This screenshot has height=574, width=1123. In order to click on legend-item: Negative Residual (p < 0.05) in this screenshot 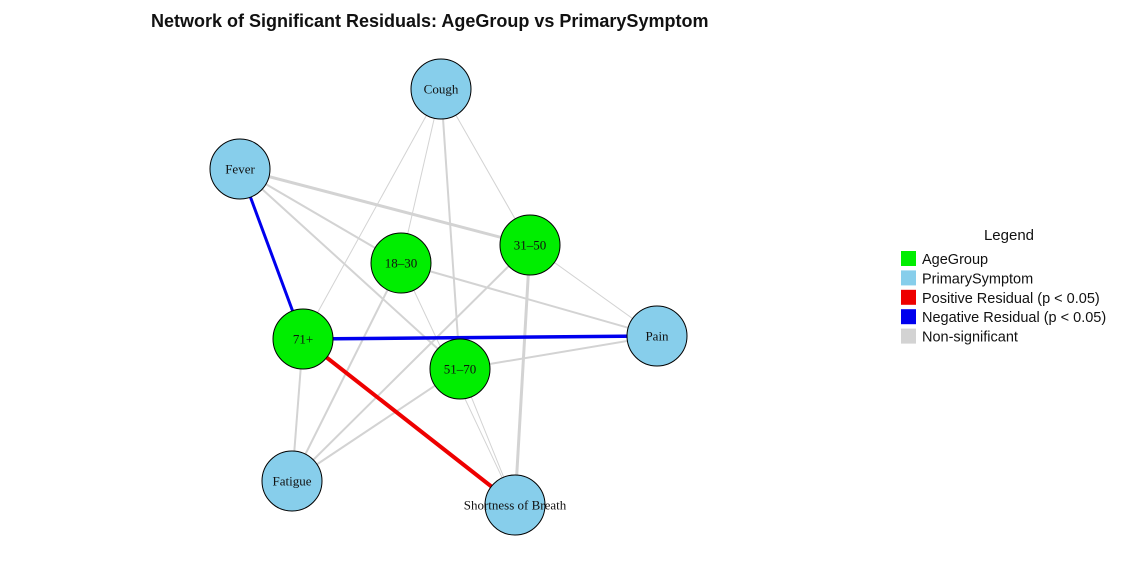, I will do `click(1003, 317)`.